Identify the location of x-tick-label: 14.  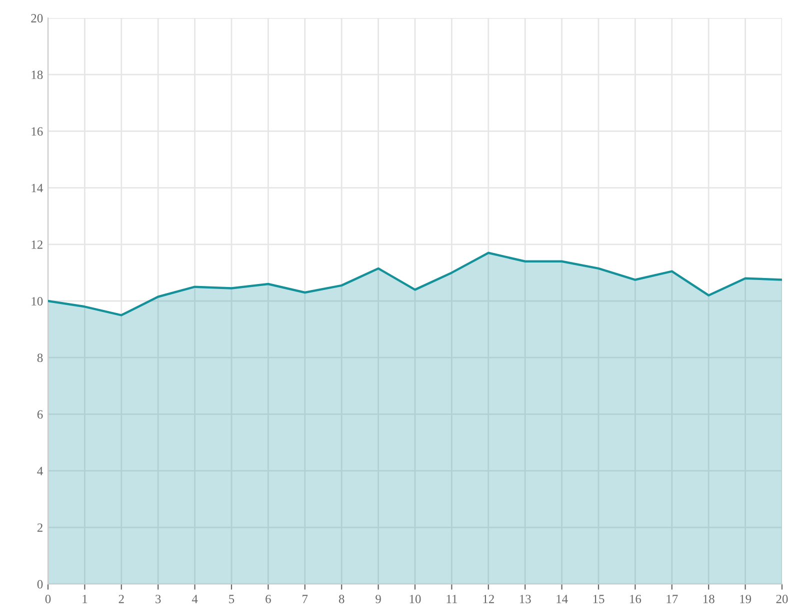
(562, 599).